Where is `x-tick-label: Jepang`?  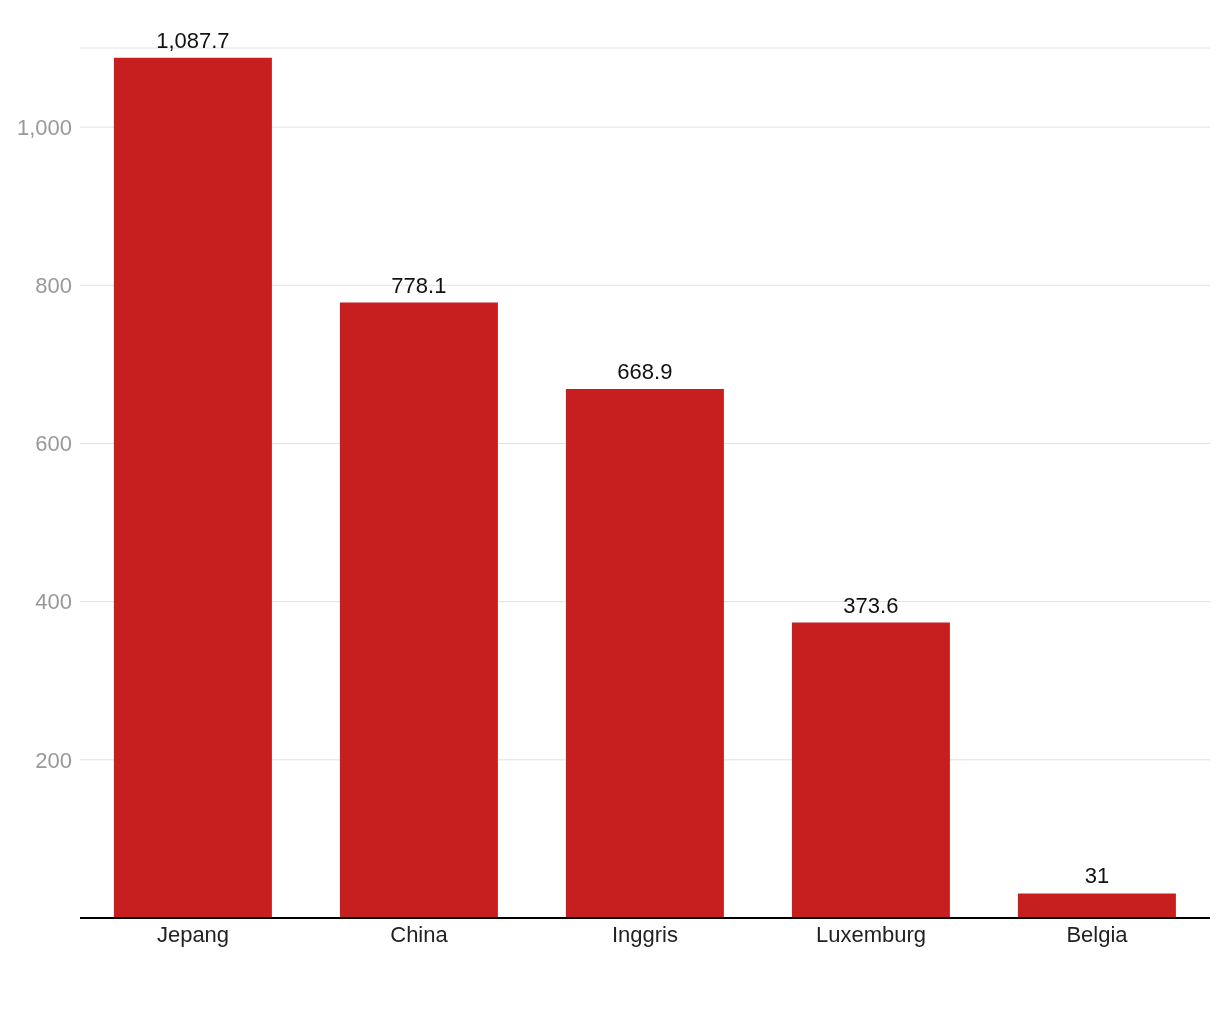 x-tick-label: Jepang is located at coordinates (193, 934).